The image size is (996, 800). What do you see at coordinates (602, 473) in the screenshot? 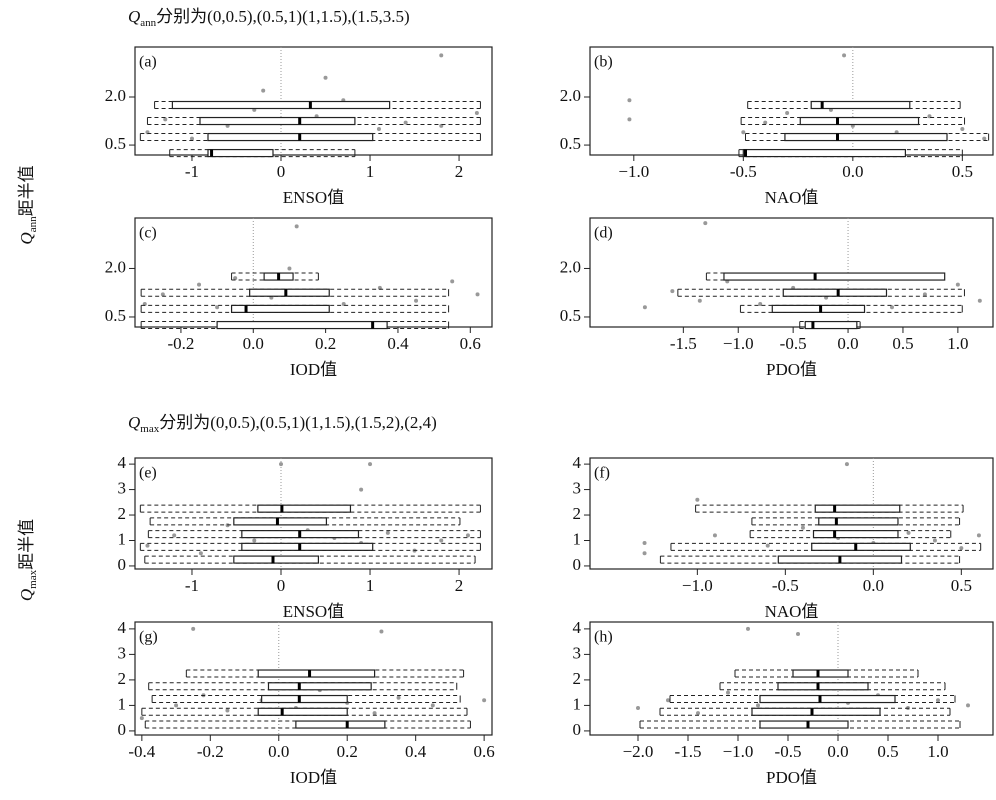
I see `panel-label: (f)` at bounding box center [602, 473].